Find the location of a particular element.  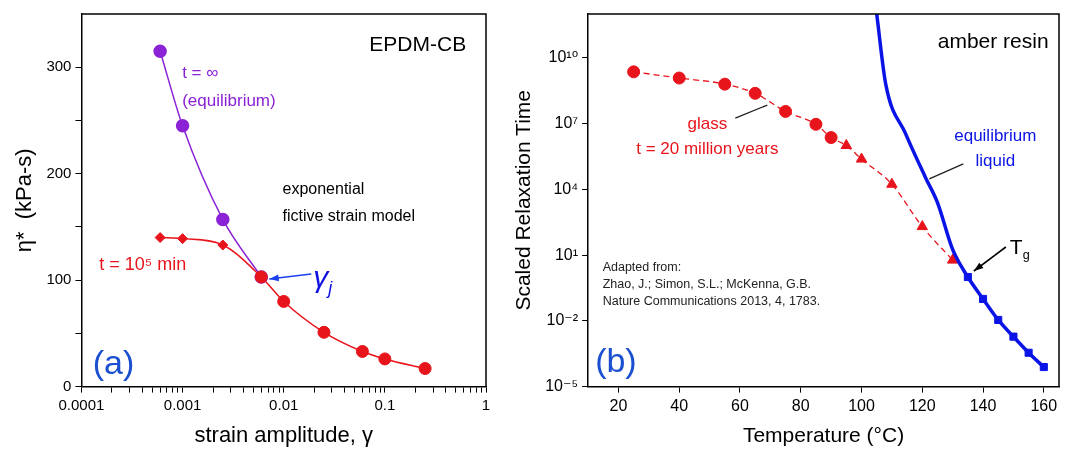

x-axis-title: strain amplitude, γ is located at coordinates (283, 434).